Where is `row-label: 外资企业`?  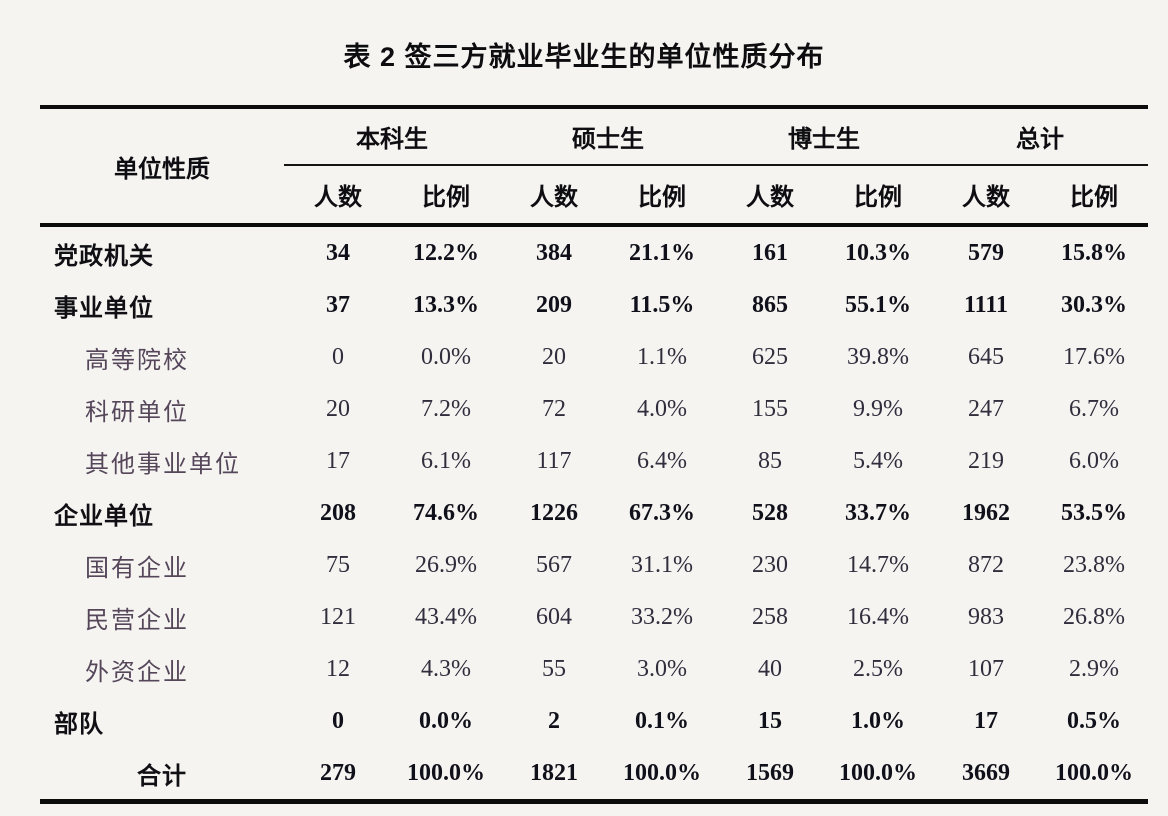
row-label: 外资企业 is located at coordinates (137, 672).